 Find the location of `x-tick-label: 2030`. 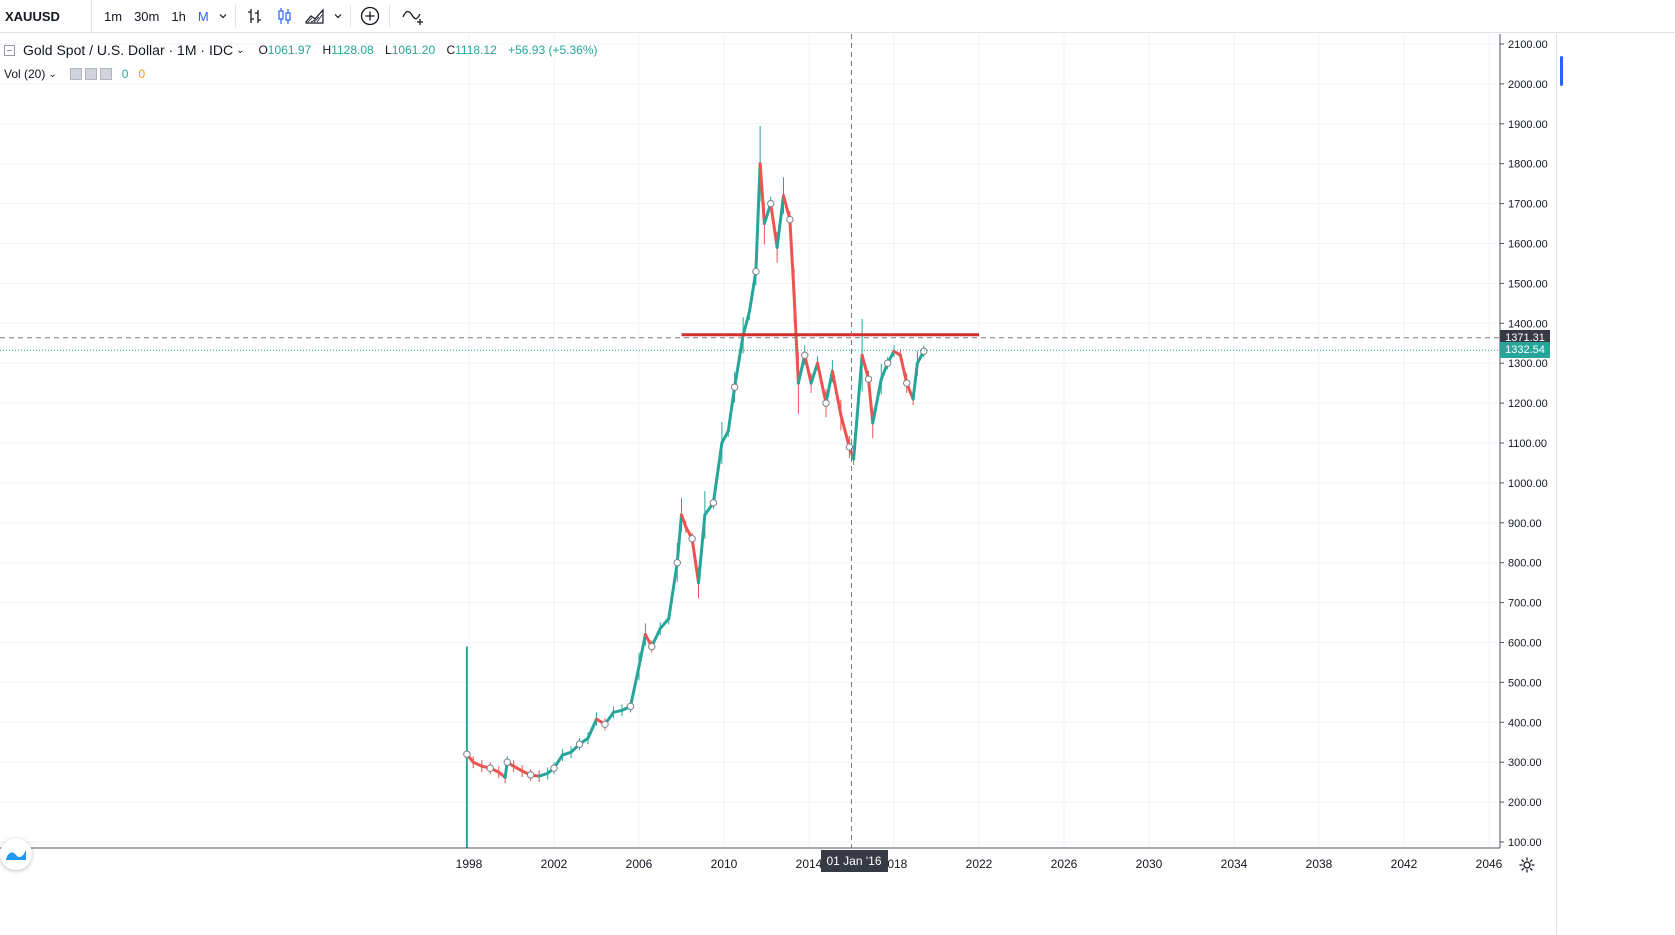

x-tick-label: 2030 is located at coordinates (1149, 864).